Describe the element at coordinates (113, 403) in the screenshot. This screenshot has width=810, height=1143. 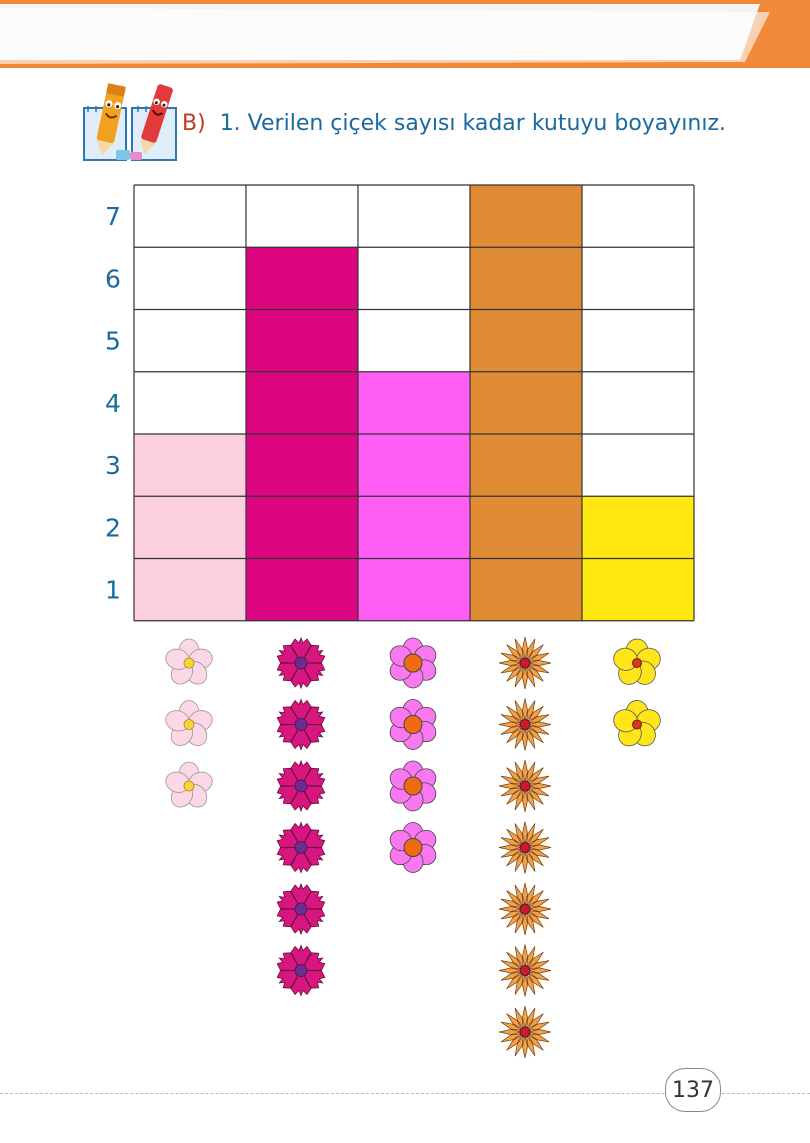
I see `y-tick-label: 4` at that location.